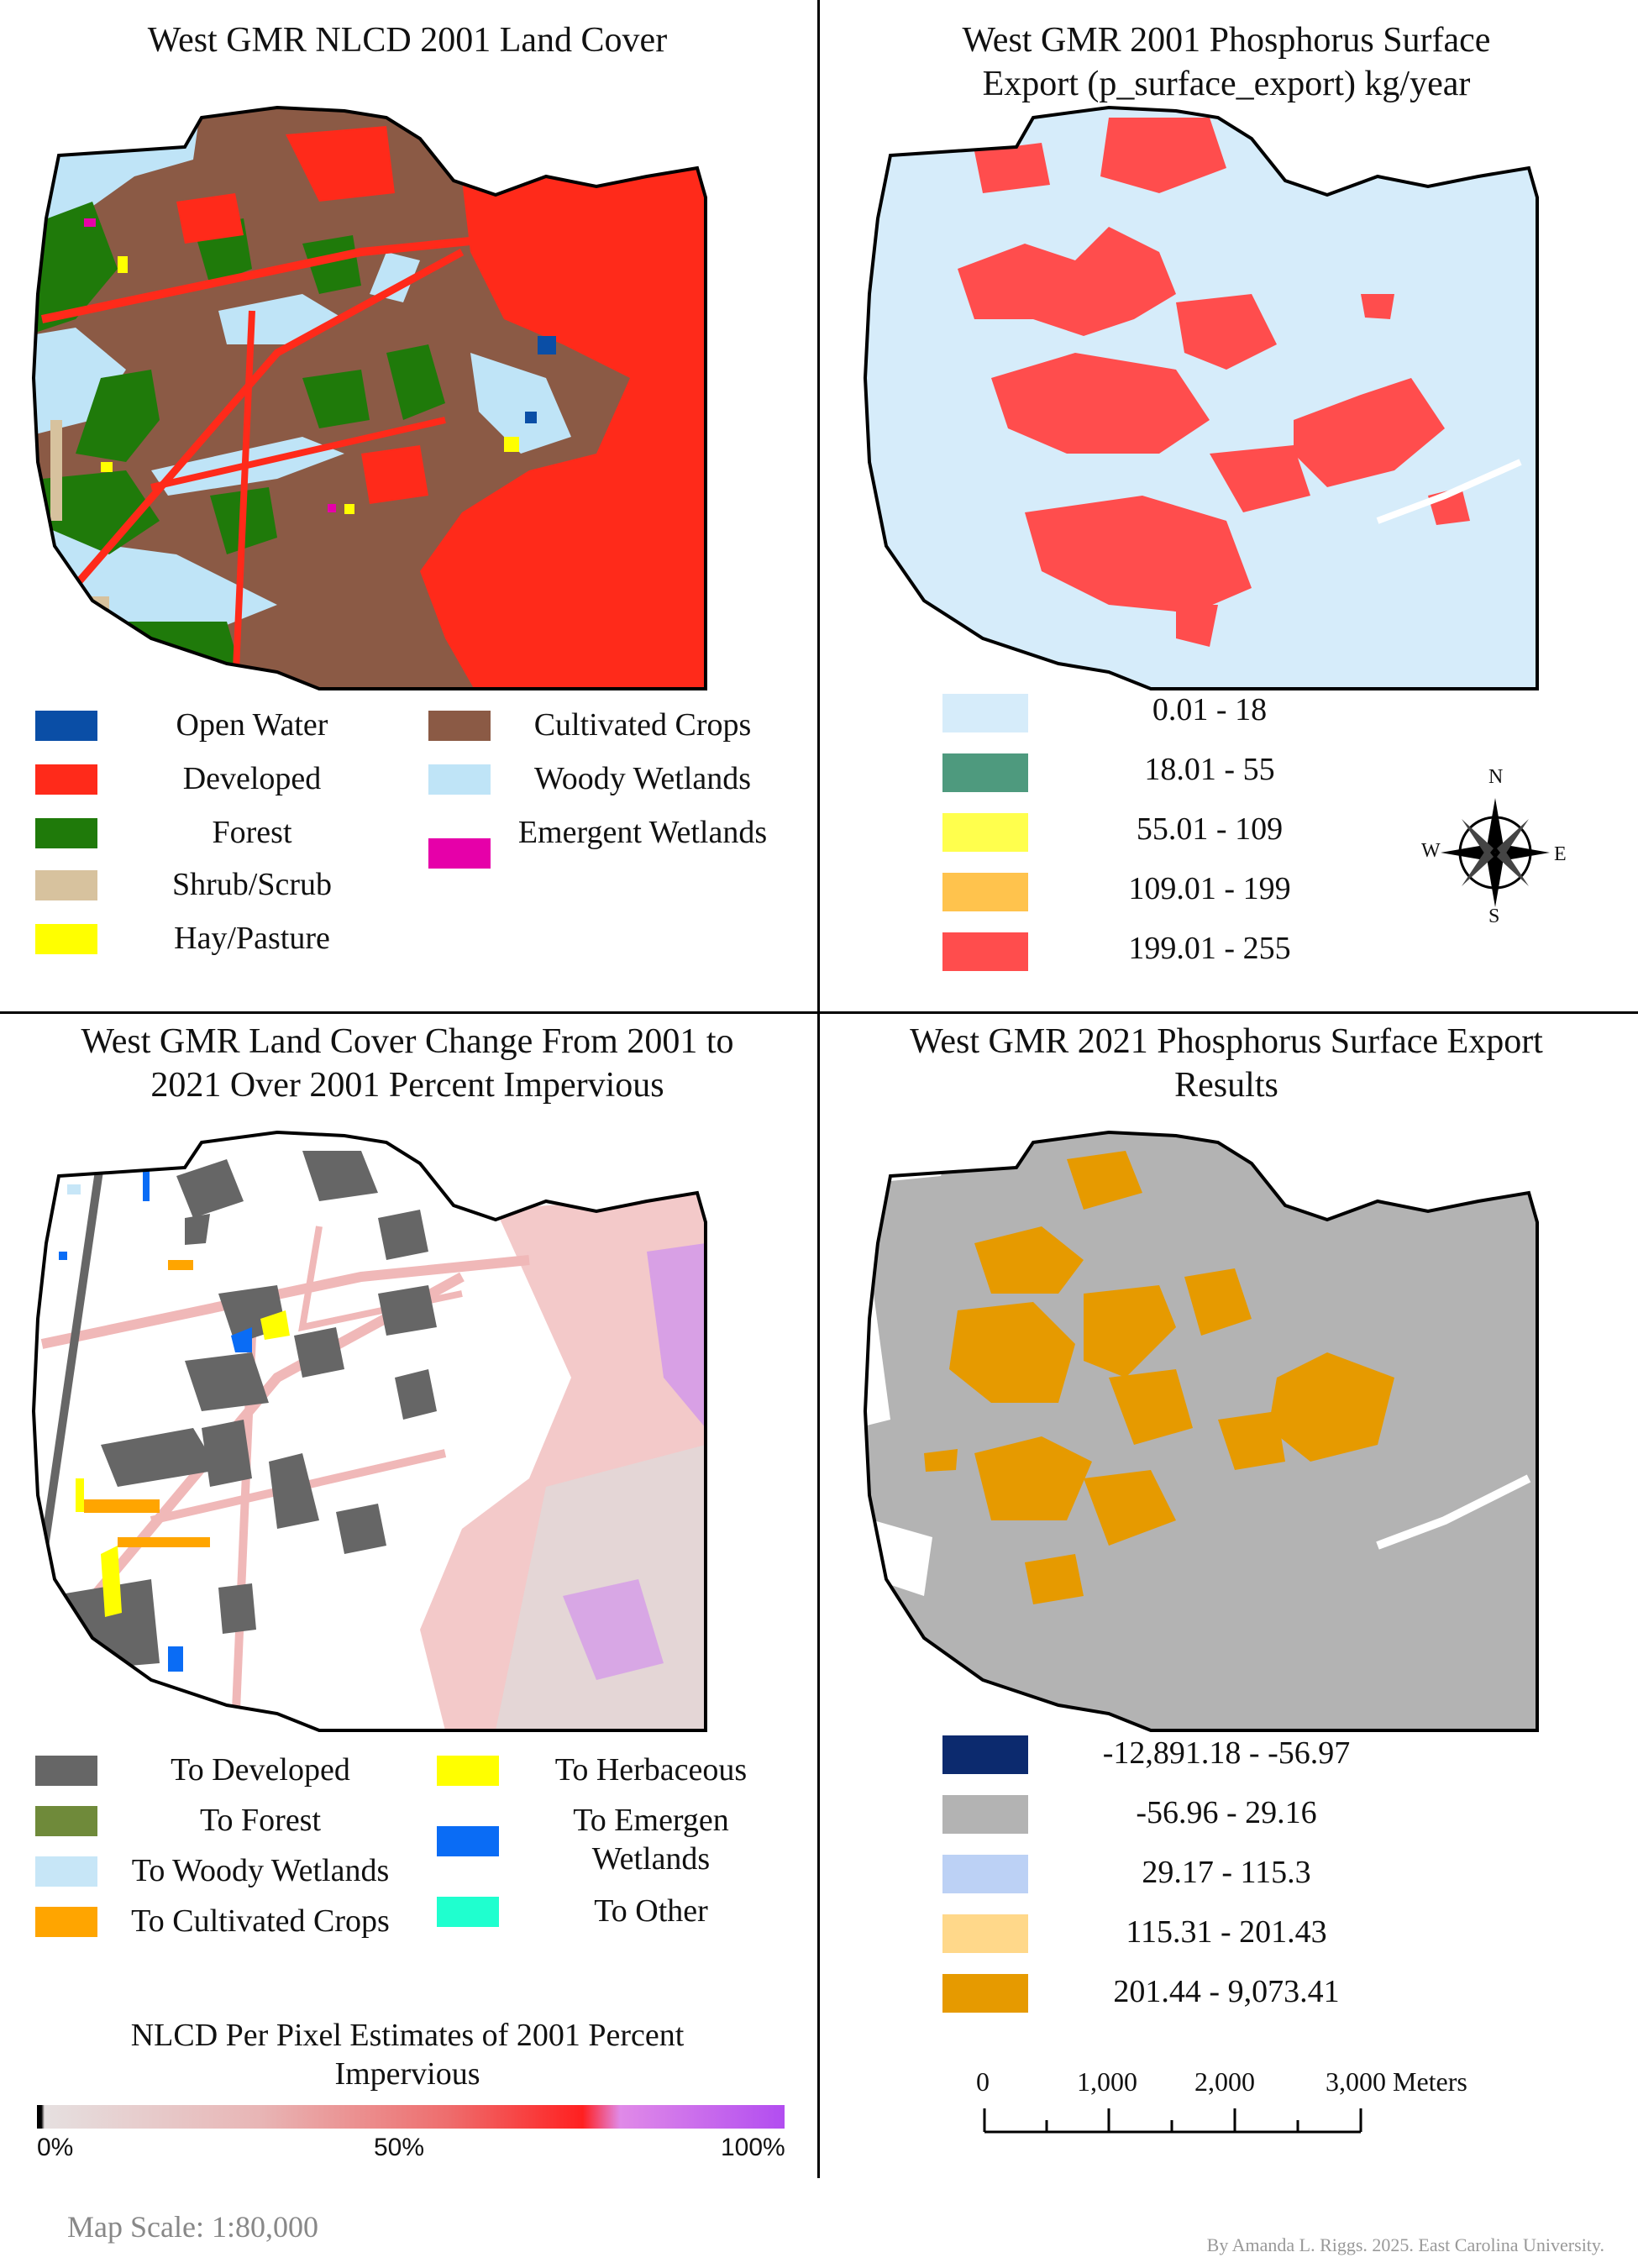 The width and height of the screenshot is (1638, 2268). What do you see at coordinates (983, 2081) in the screenshot?
I see `scale-label-0: 0` at bounding box center [983, 2081].